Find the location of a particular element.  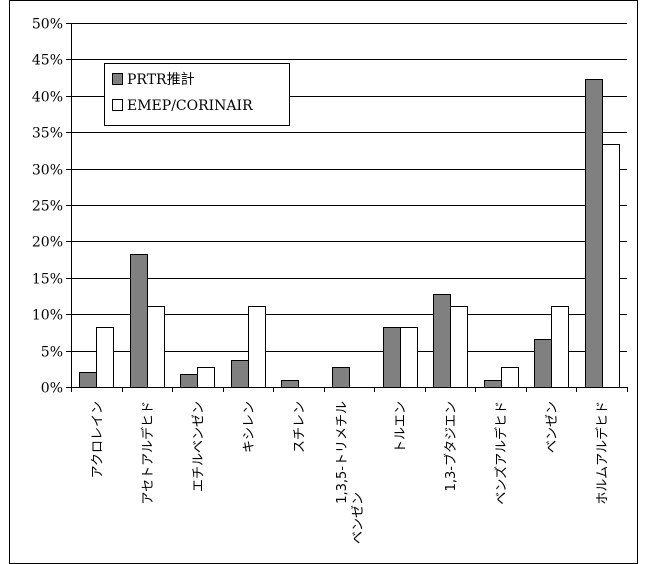

y-tick-label: 20% is located at coordinates (47, 243).